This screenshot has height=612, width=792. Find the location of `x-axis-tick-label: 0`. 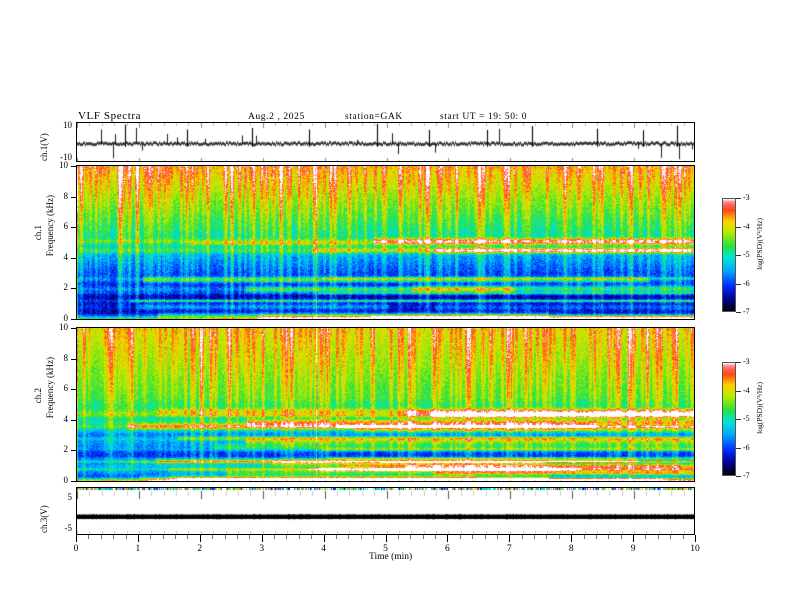

x-axis-tick-label: 0 is located at coordinates (76, 549).